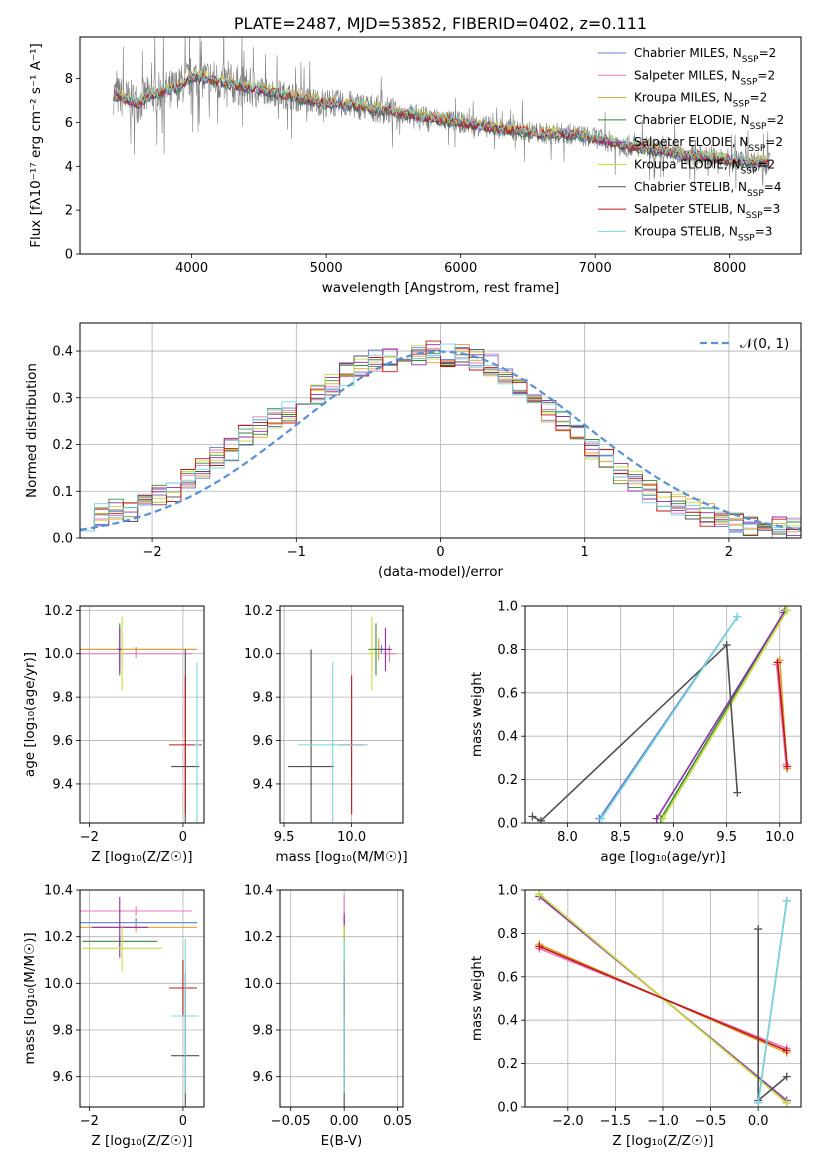 The width and height of the screenshot is (819, 1170). I want to click on x-tick-label: −0.5, so click(711, 1121).